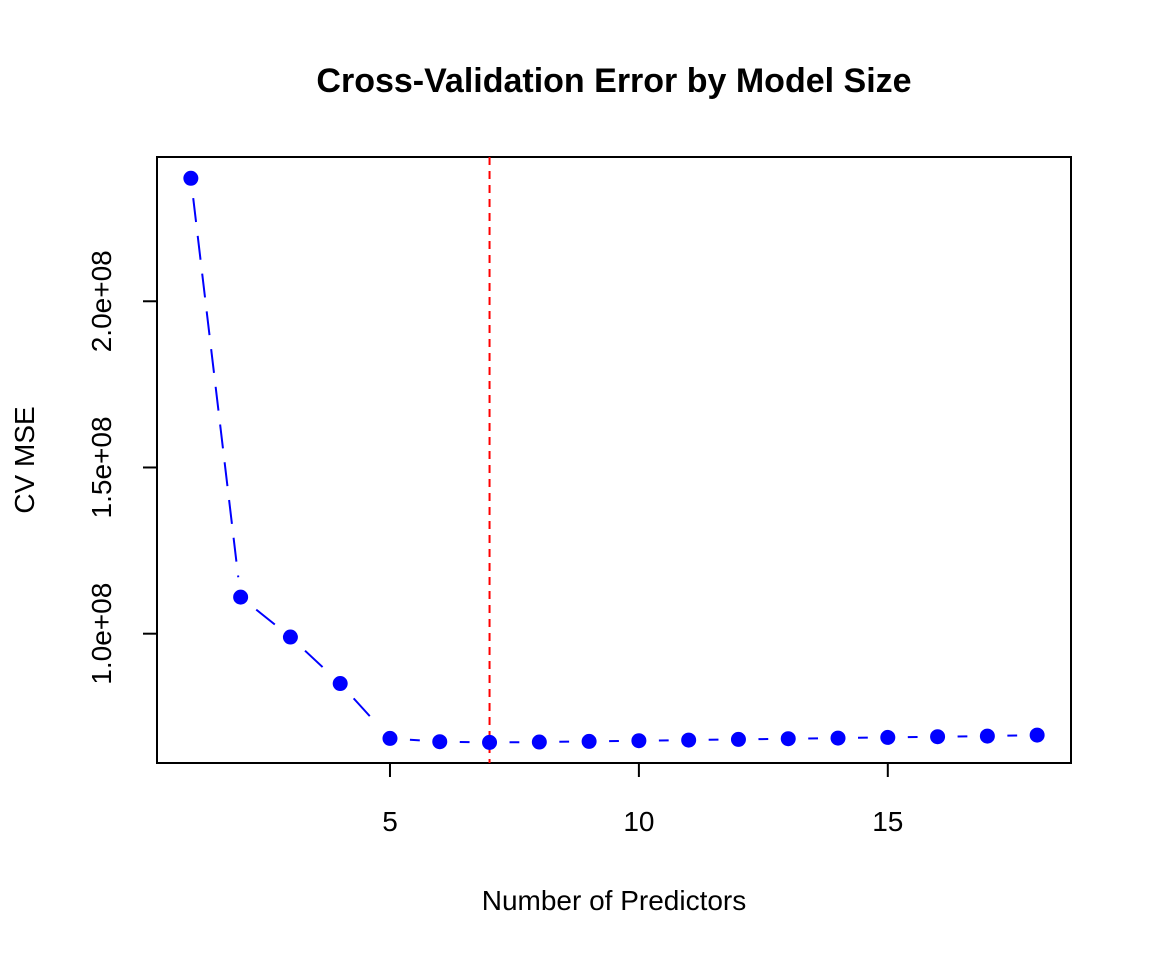 The height and width of the screenshot is (960, 1152). I want to click on x-tick-label: 15, so click(887, 821).